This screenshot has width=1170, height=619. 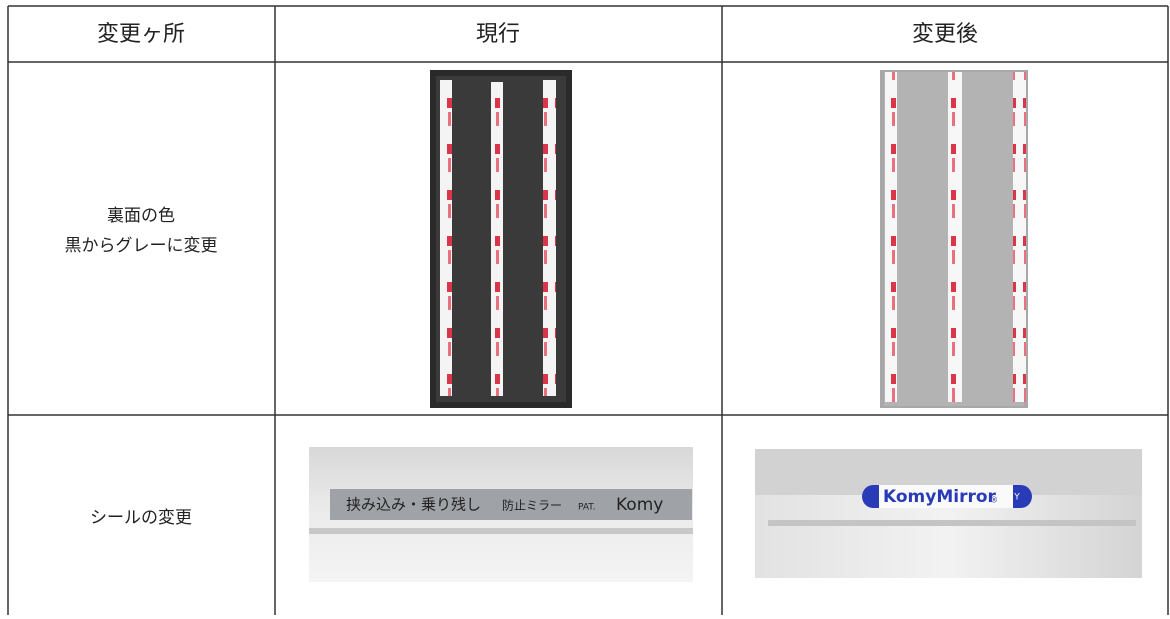 I want to click on header-cell: 変更ヶ所, so click(x=141, y=34).